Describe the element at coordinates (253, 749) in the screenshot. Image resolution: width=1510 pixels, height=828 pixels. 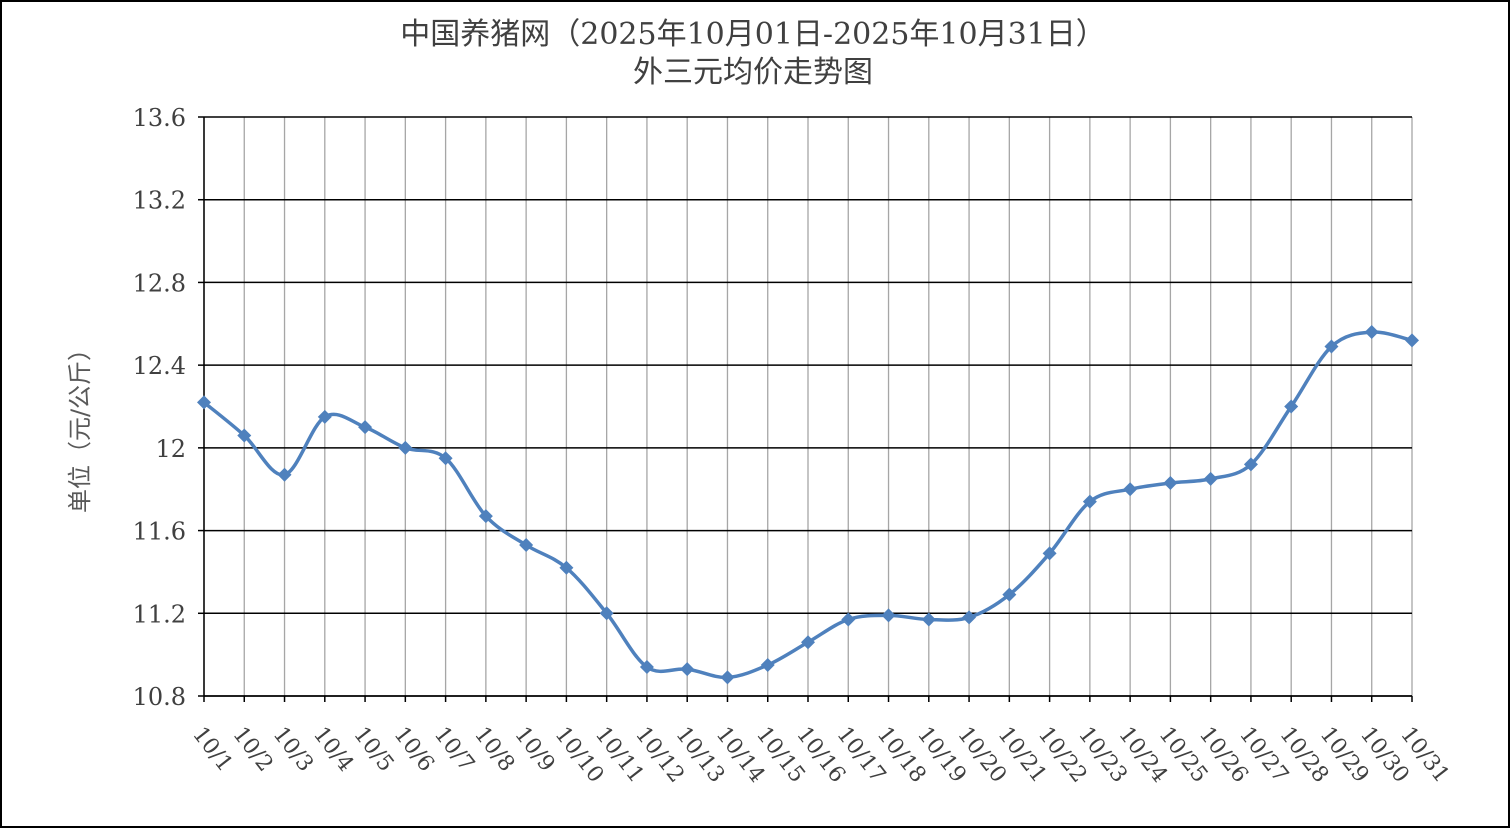
I see `x-tick-label: 10/2` at that location.